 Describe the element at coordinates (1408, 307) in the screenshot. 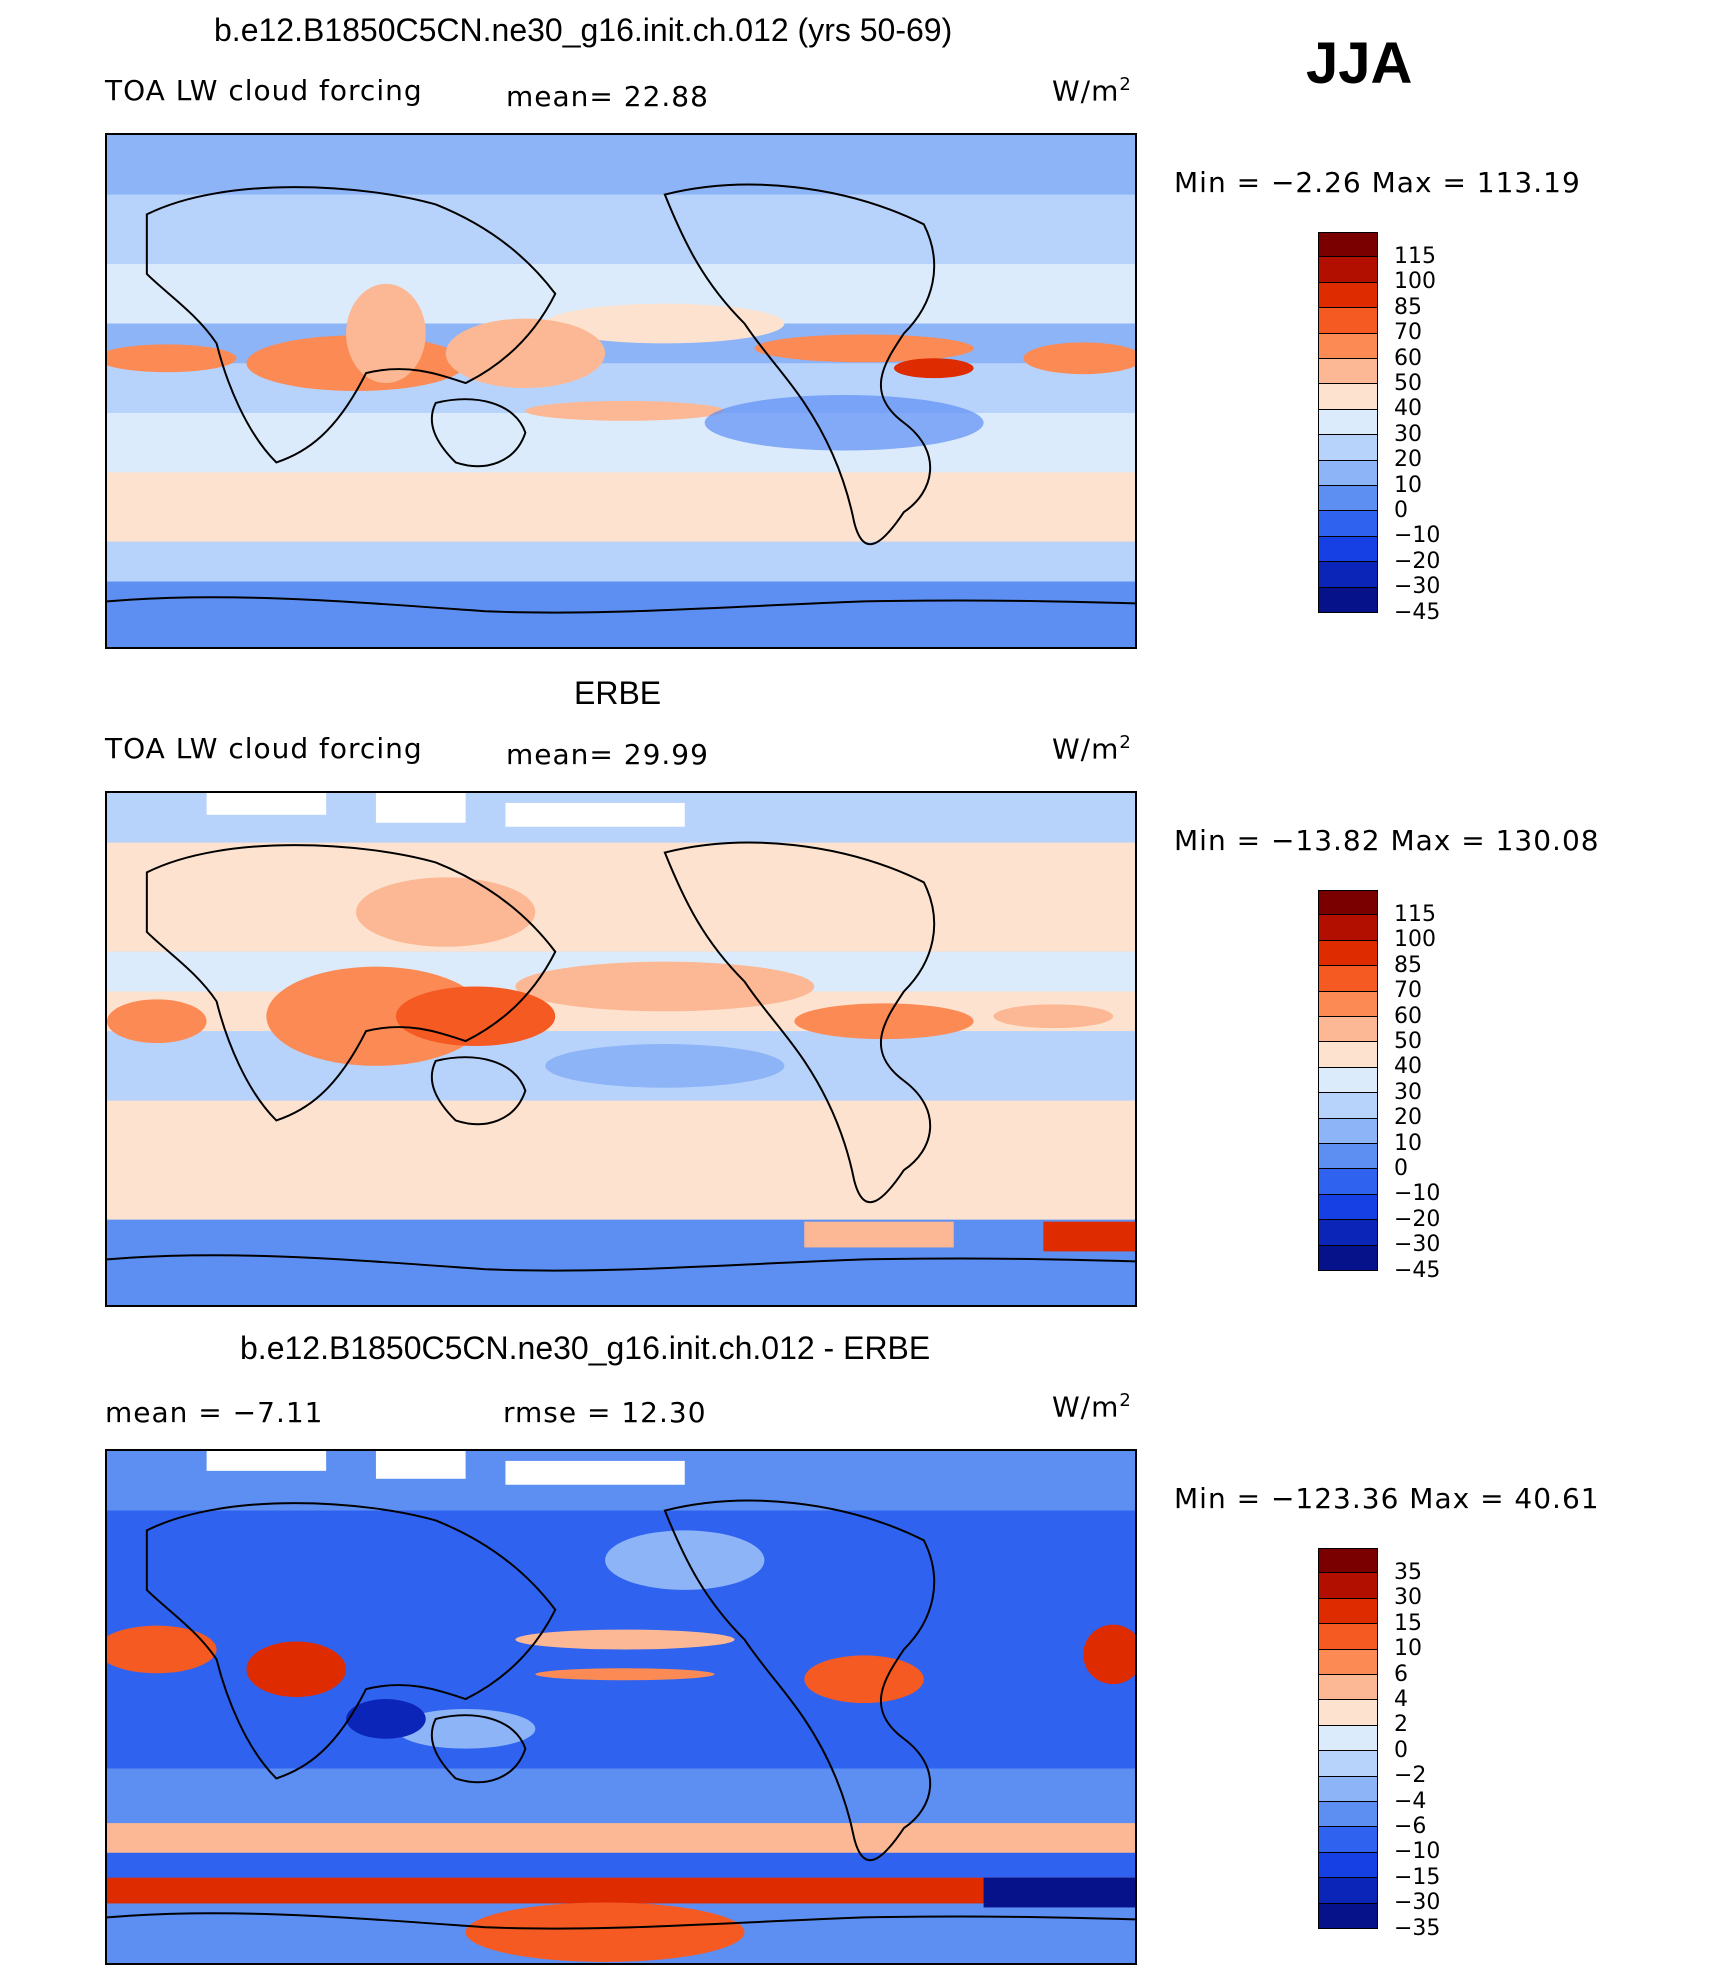

I see `panel-1-colorbar-tick: 85` at that location.